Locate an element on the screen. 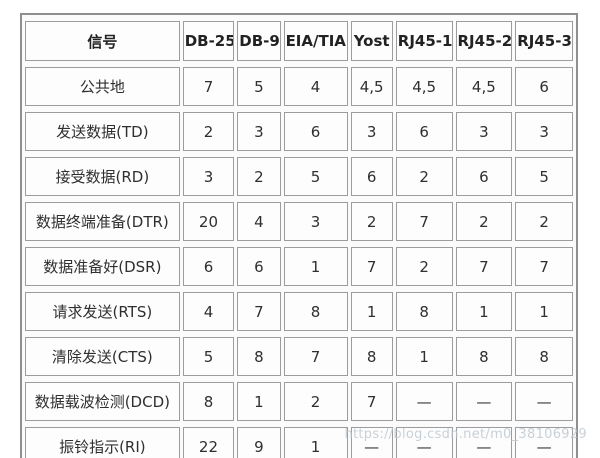 The height and width of the screenshot is (458, 600). row-label: 数据载波检测(DCD) is located at coordinates (102, 401).